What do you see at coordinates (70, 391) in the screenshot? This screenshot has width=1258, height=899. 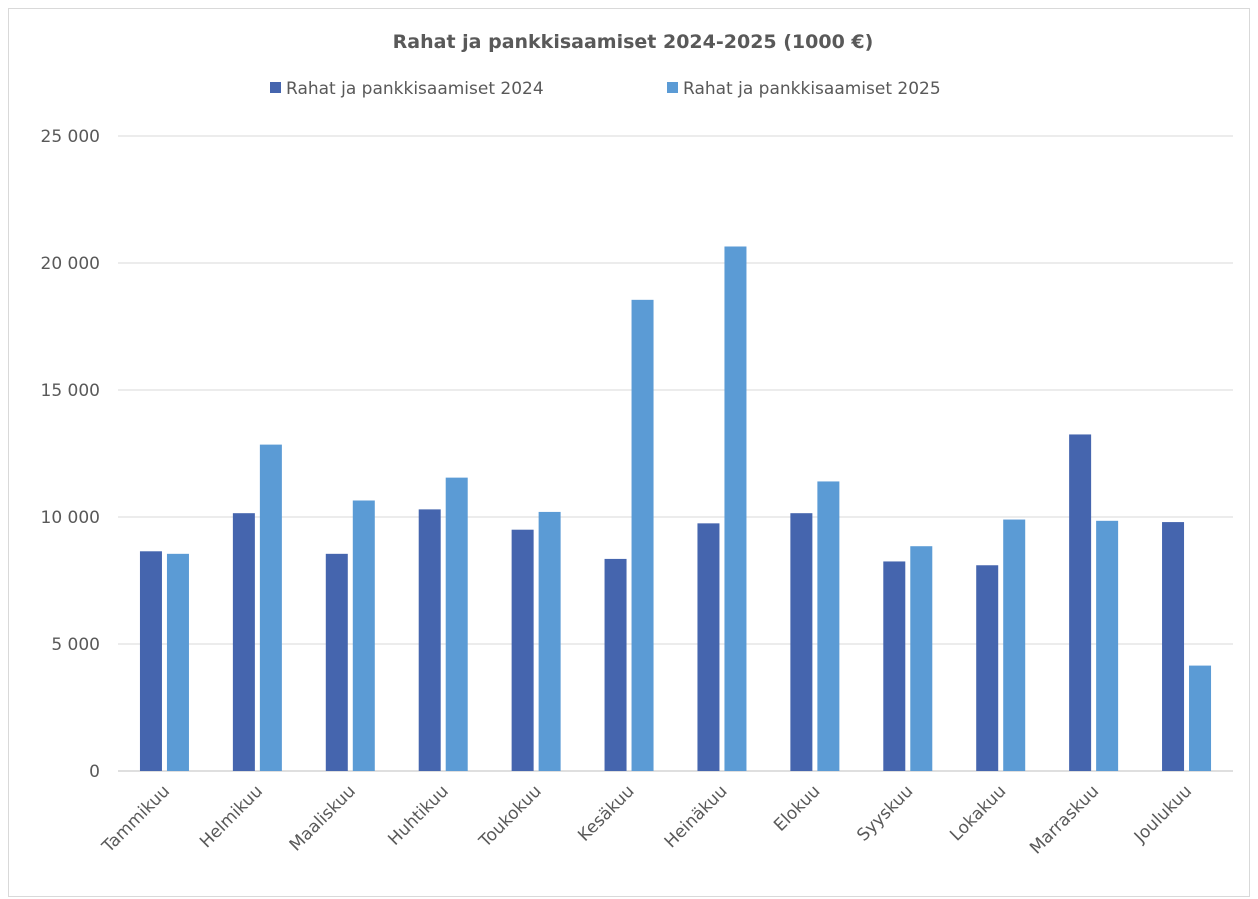 I see `y-tick-label: 15 000` at bounding box center [70, 391].